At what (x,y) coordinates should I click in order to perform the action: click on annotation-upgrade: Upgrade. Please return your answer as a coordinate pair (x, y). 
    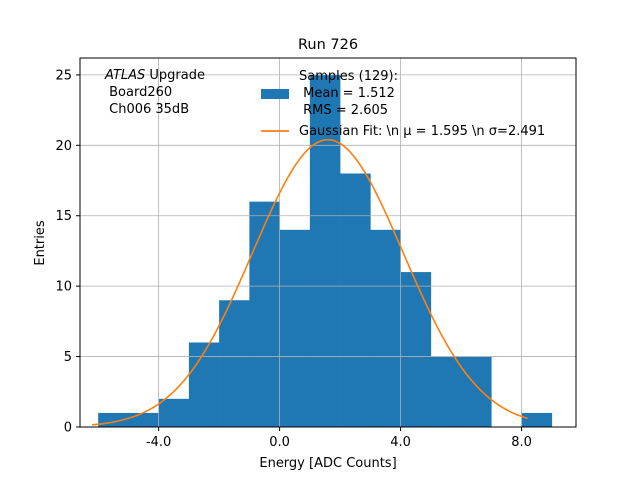
    Looking at the image, I should click on (175, 75).